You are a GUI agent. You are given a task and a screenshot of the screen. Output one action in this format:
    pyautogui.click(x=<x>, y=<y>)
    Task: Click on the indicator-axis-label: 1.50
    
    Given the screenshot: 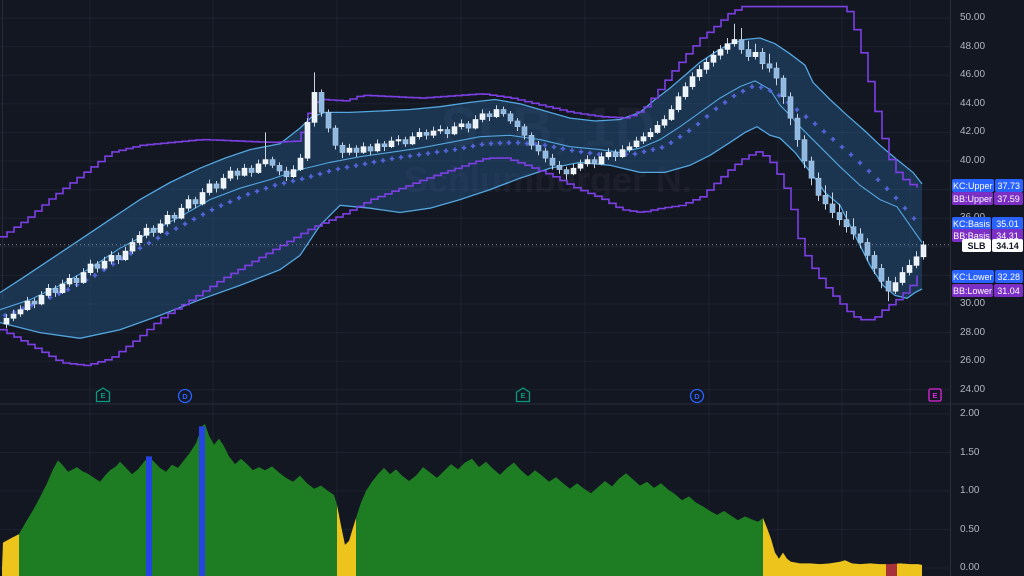 What is the action you would take?
    pyautogui.click(x=970, y=452)
    